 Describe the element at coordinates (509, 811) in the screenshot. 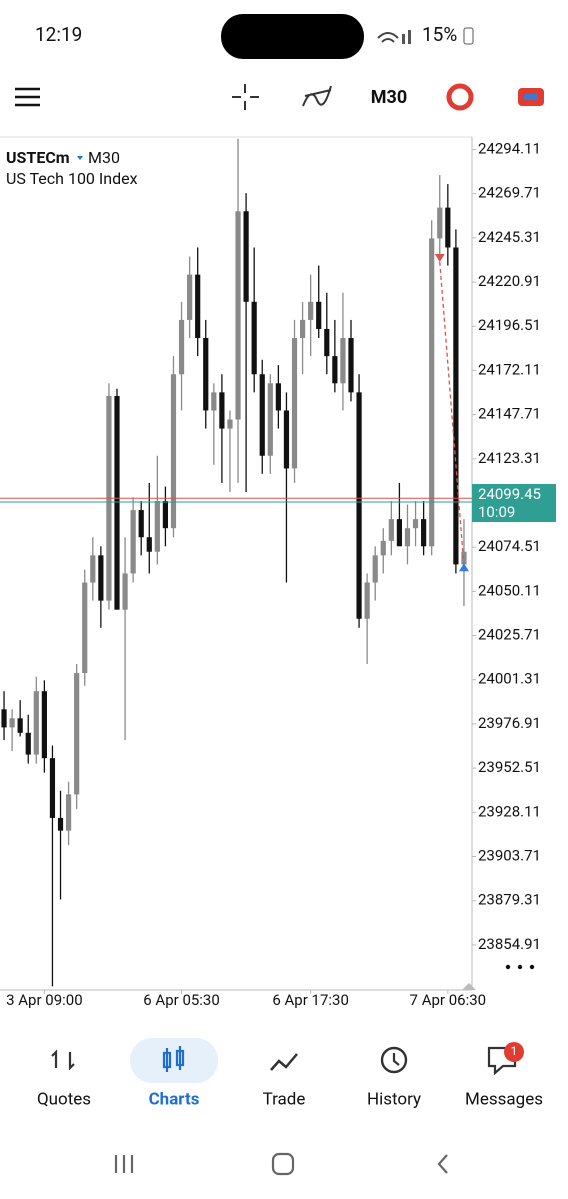

I see `y-tick-label: 23928.11` at that location.